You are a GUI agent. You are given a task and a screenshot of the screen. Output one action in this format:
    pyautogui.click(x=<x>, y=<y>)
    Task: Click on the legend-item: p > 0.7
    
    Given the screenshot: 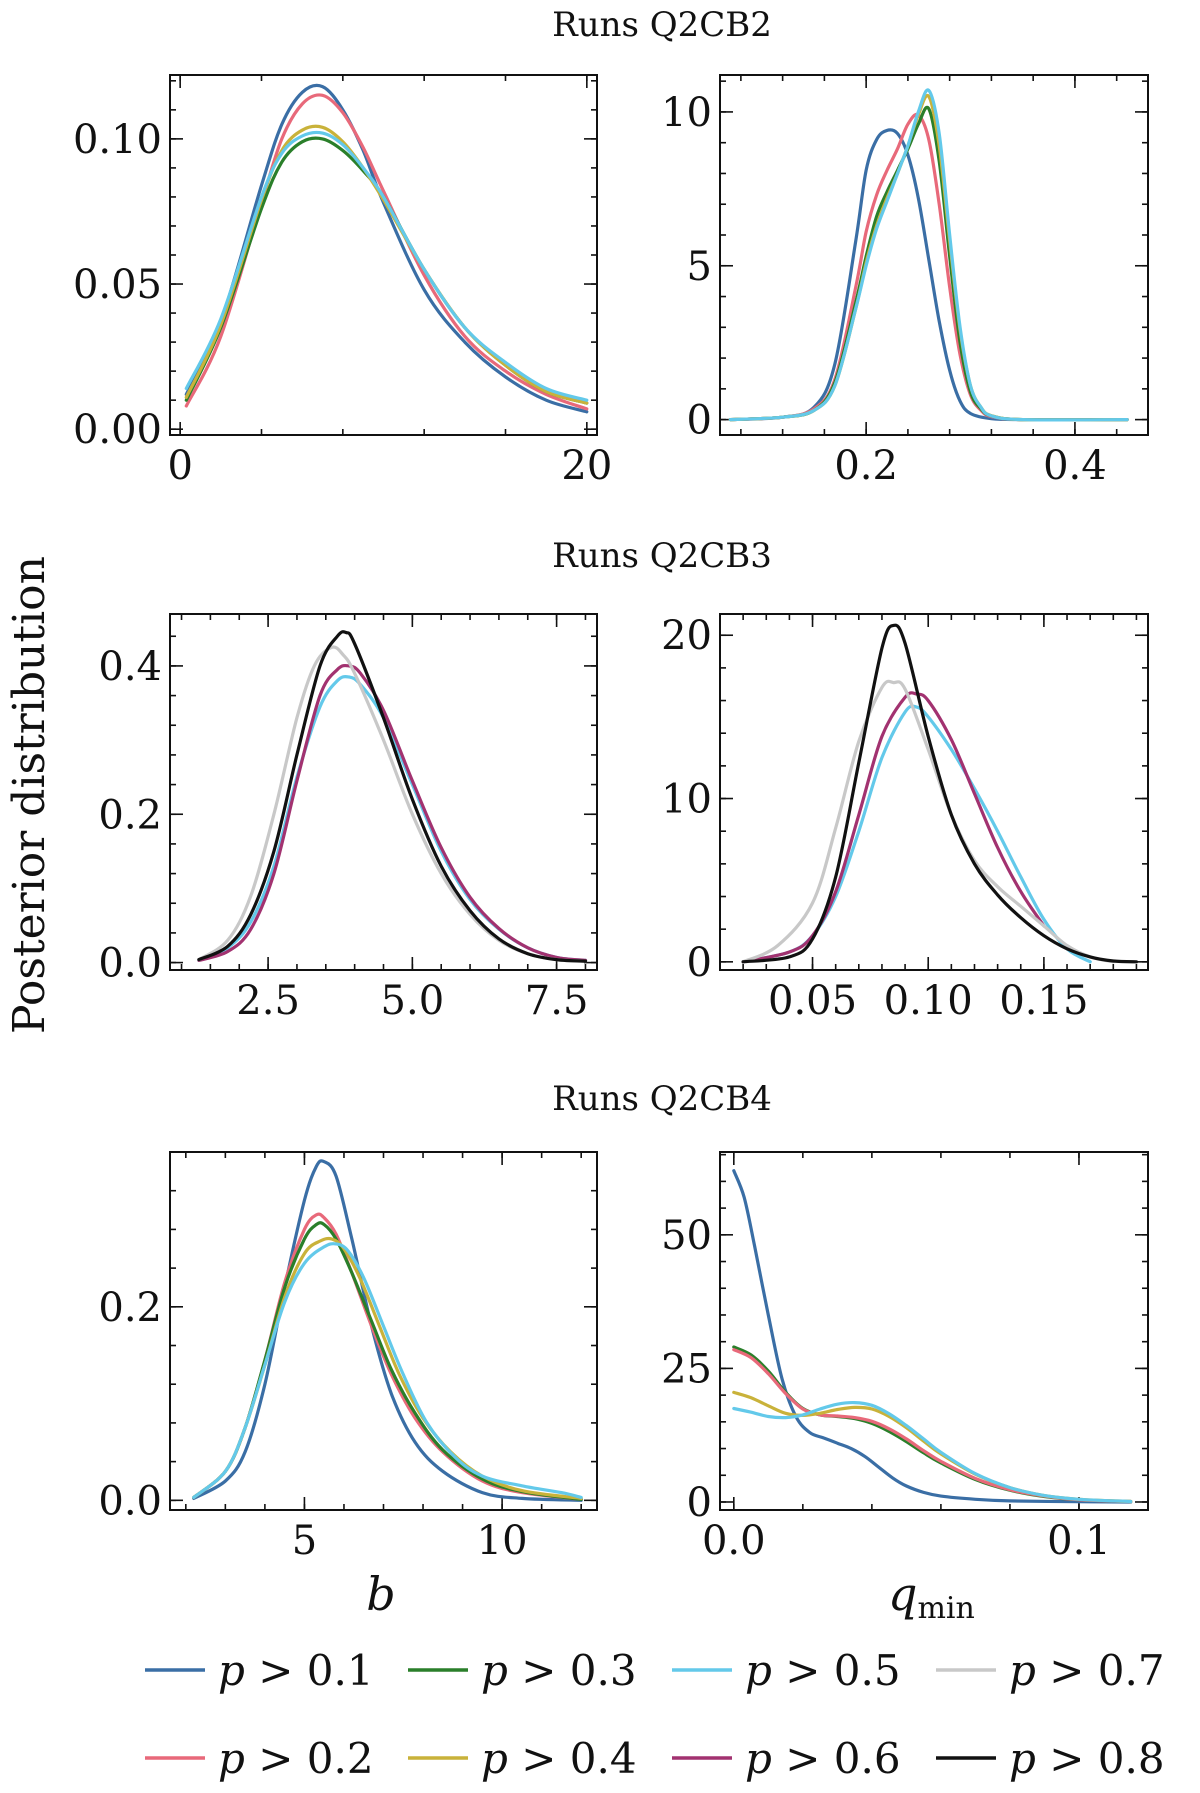 What is the action you would take?
    pyautogui.click(x=1050, y=1670)
    